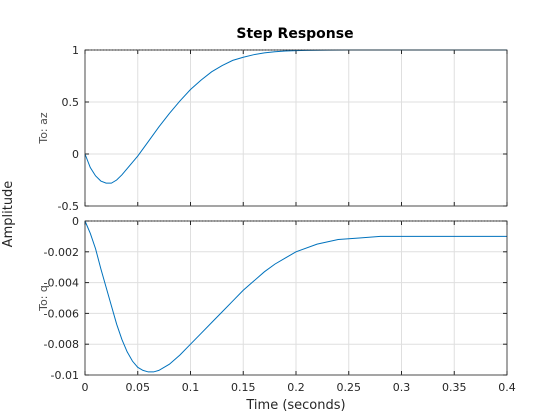 The image size is (560, 420). What do you see at coordinates (61, 252) in the screenshot?
I see `y-tick-label: -0.002` at bounding box center [61, 252].